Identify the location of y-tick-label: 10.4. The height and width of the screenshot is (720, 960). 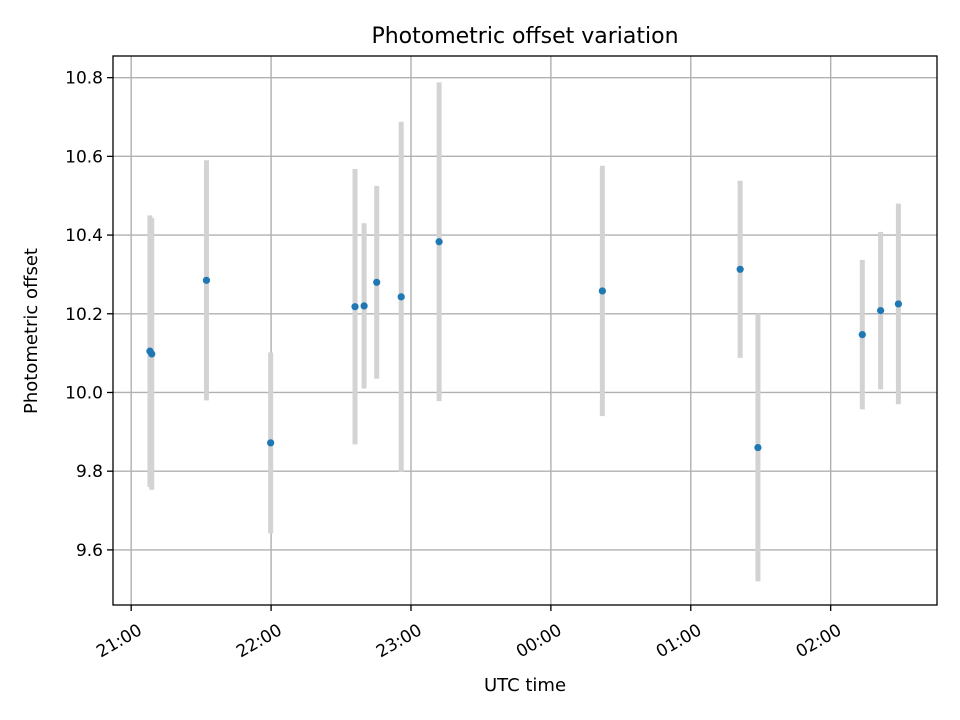
(84, 236).